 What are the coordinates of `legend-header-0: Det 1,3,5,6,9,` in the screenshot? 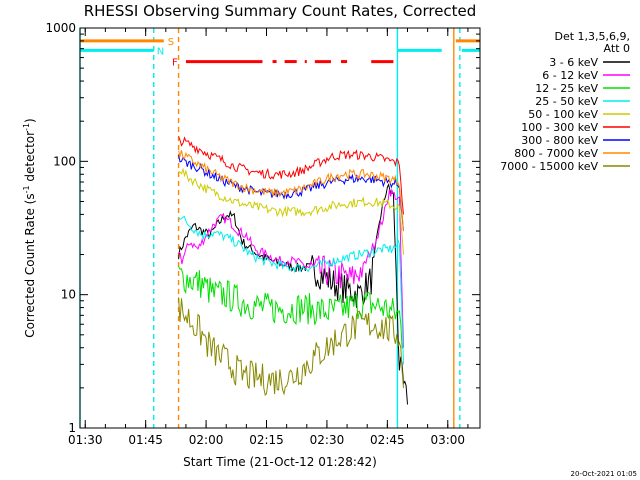 It's located at (592, 36).